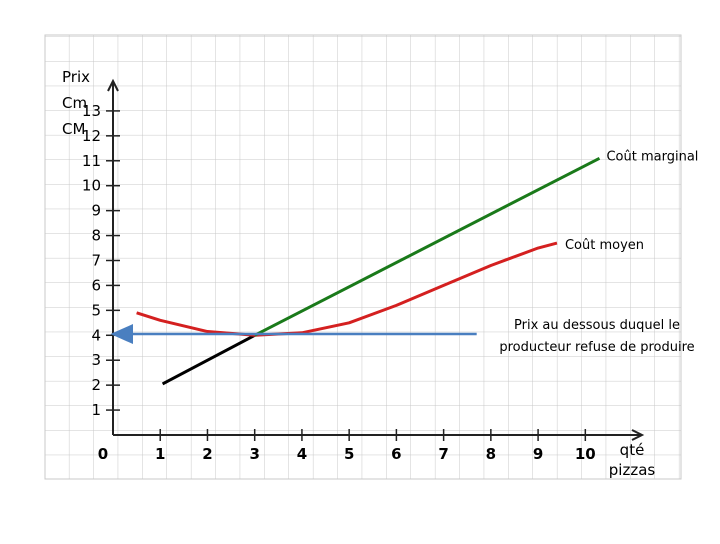 This screenshot has height=544, width=720. What do you see at coordinates (349, 454) in the screenshot?
I see `x-tick-label: 5` at bounding box center [349, 454].